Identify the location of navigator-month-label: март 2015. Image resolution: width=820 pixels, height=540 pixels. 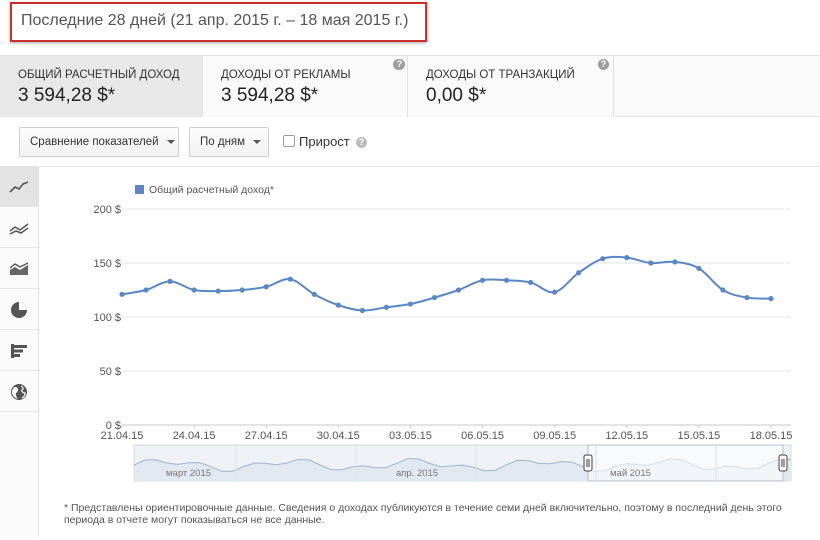
(188, 473).